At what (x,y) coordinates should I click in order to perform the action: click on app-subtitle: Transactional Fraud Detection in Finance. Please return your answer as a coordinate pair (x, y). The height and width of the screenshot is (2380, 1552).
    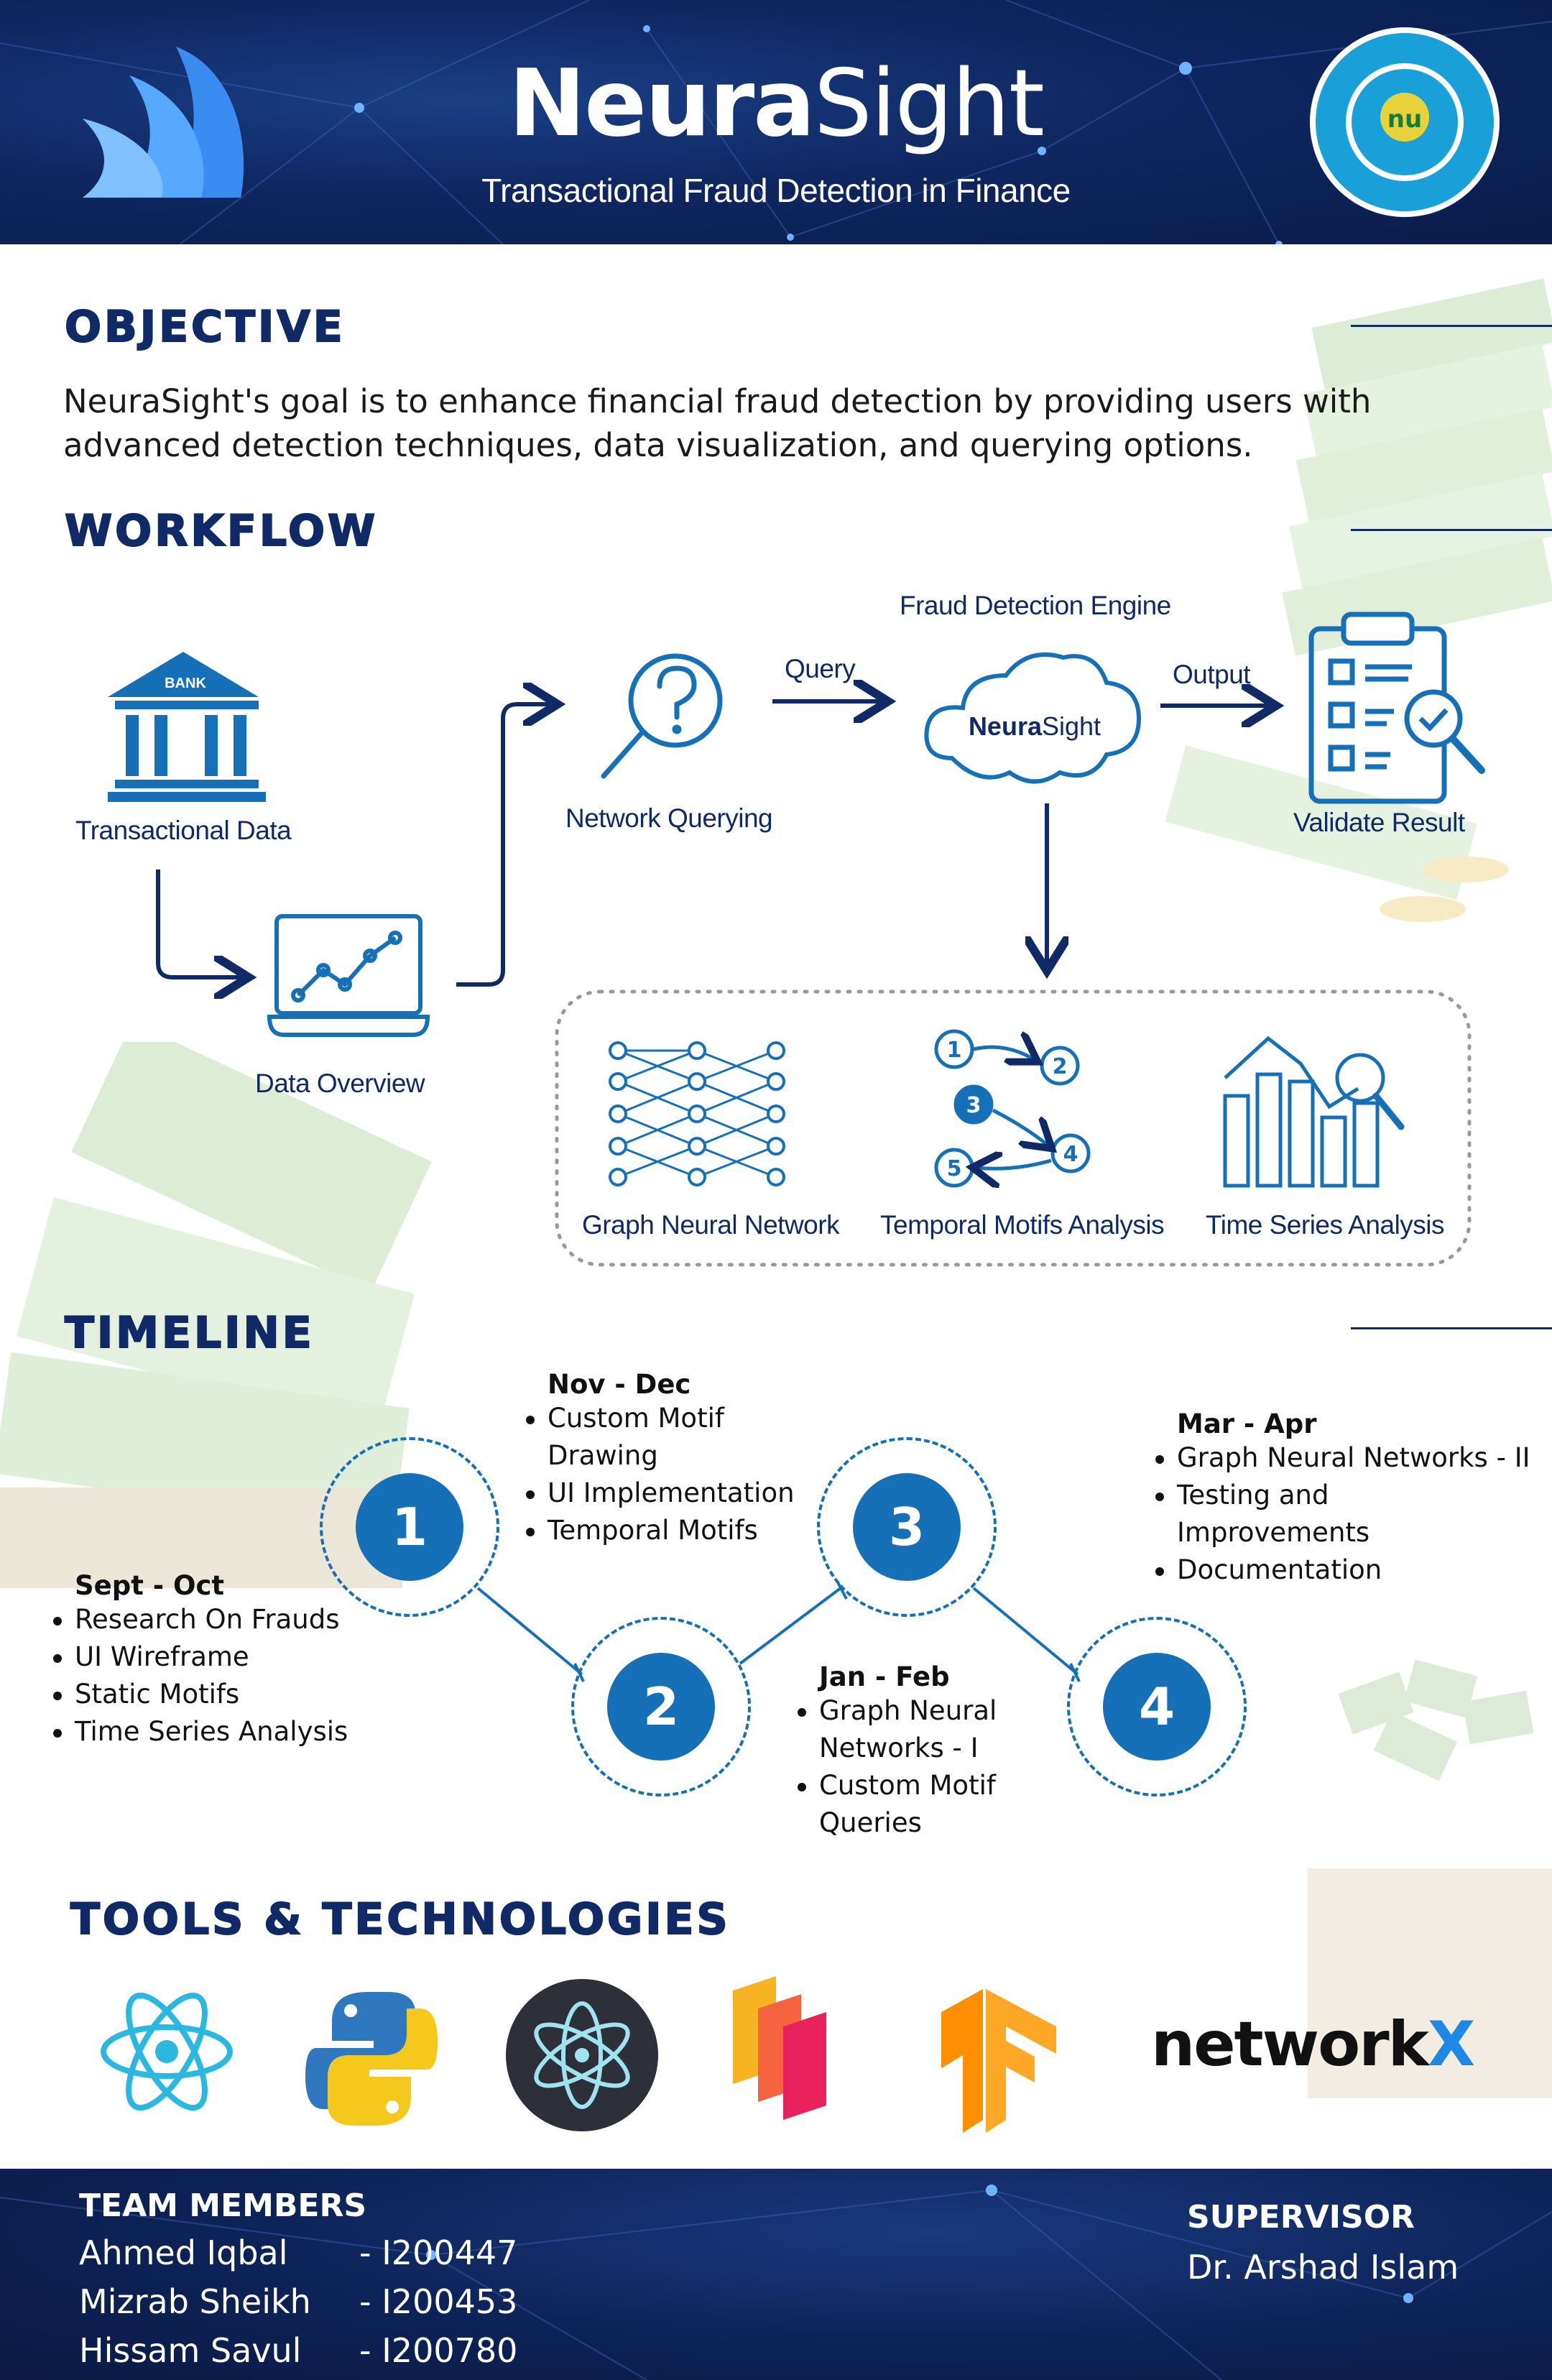
    Looking at the image, I should click on (776, 190).